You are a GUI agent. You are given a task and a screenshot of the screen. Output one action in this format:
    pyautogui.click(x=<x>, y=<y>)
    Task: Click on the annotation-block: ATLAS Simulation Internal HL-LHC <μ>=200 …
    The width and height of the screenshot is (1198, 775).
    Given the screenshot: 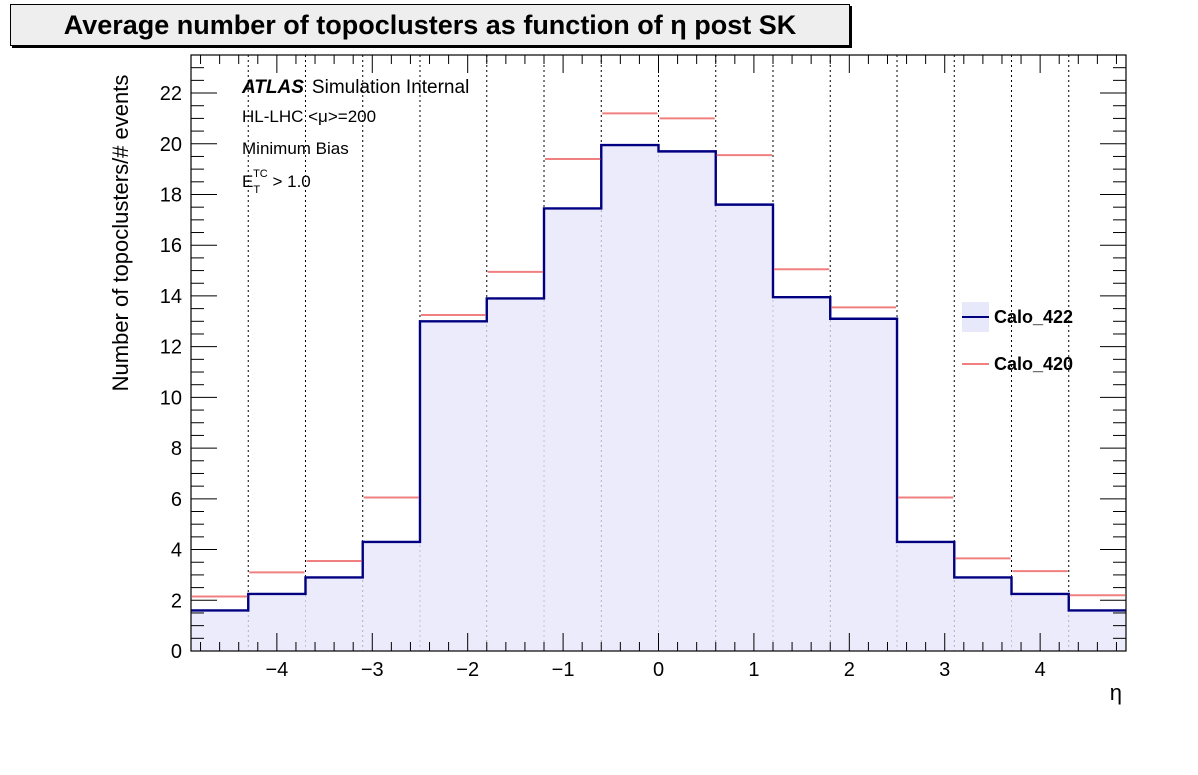 What is the action you would take?
    pyautogui.click(x=355, y=136)
    